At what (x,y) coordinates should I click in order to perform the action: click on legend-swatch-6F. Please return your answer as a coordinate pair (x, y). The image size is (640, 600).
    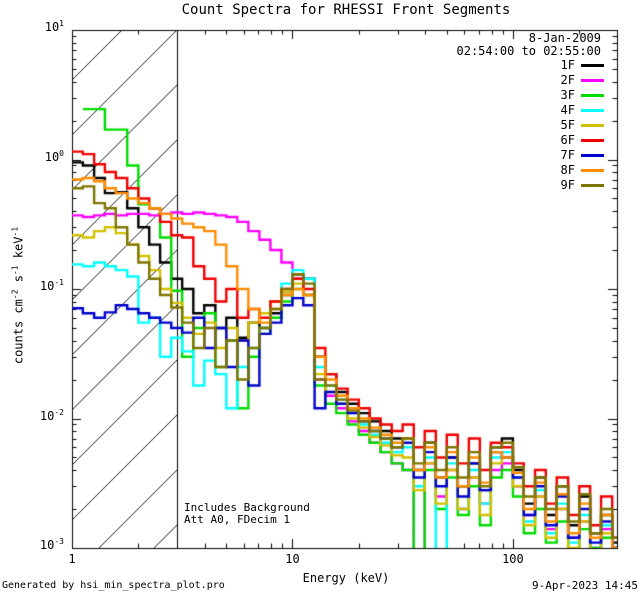
    Looking at the image, I should click on (592, 140).